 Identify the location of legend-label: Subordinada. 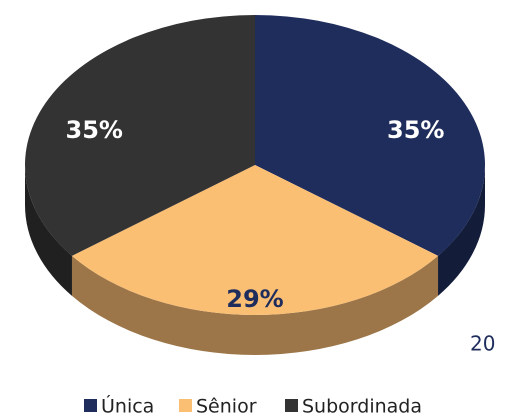
(362, 407).